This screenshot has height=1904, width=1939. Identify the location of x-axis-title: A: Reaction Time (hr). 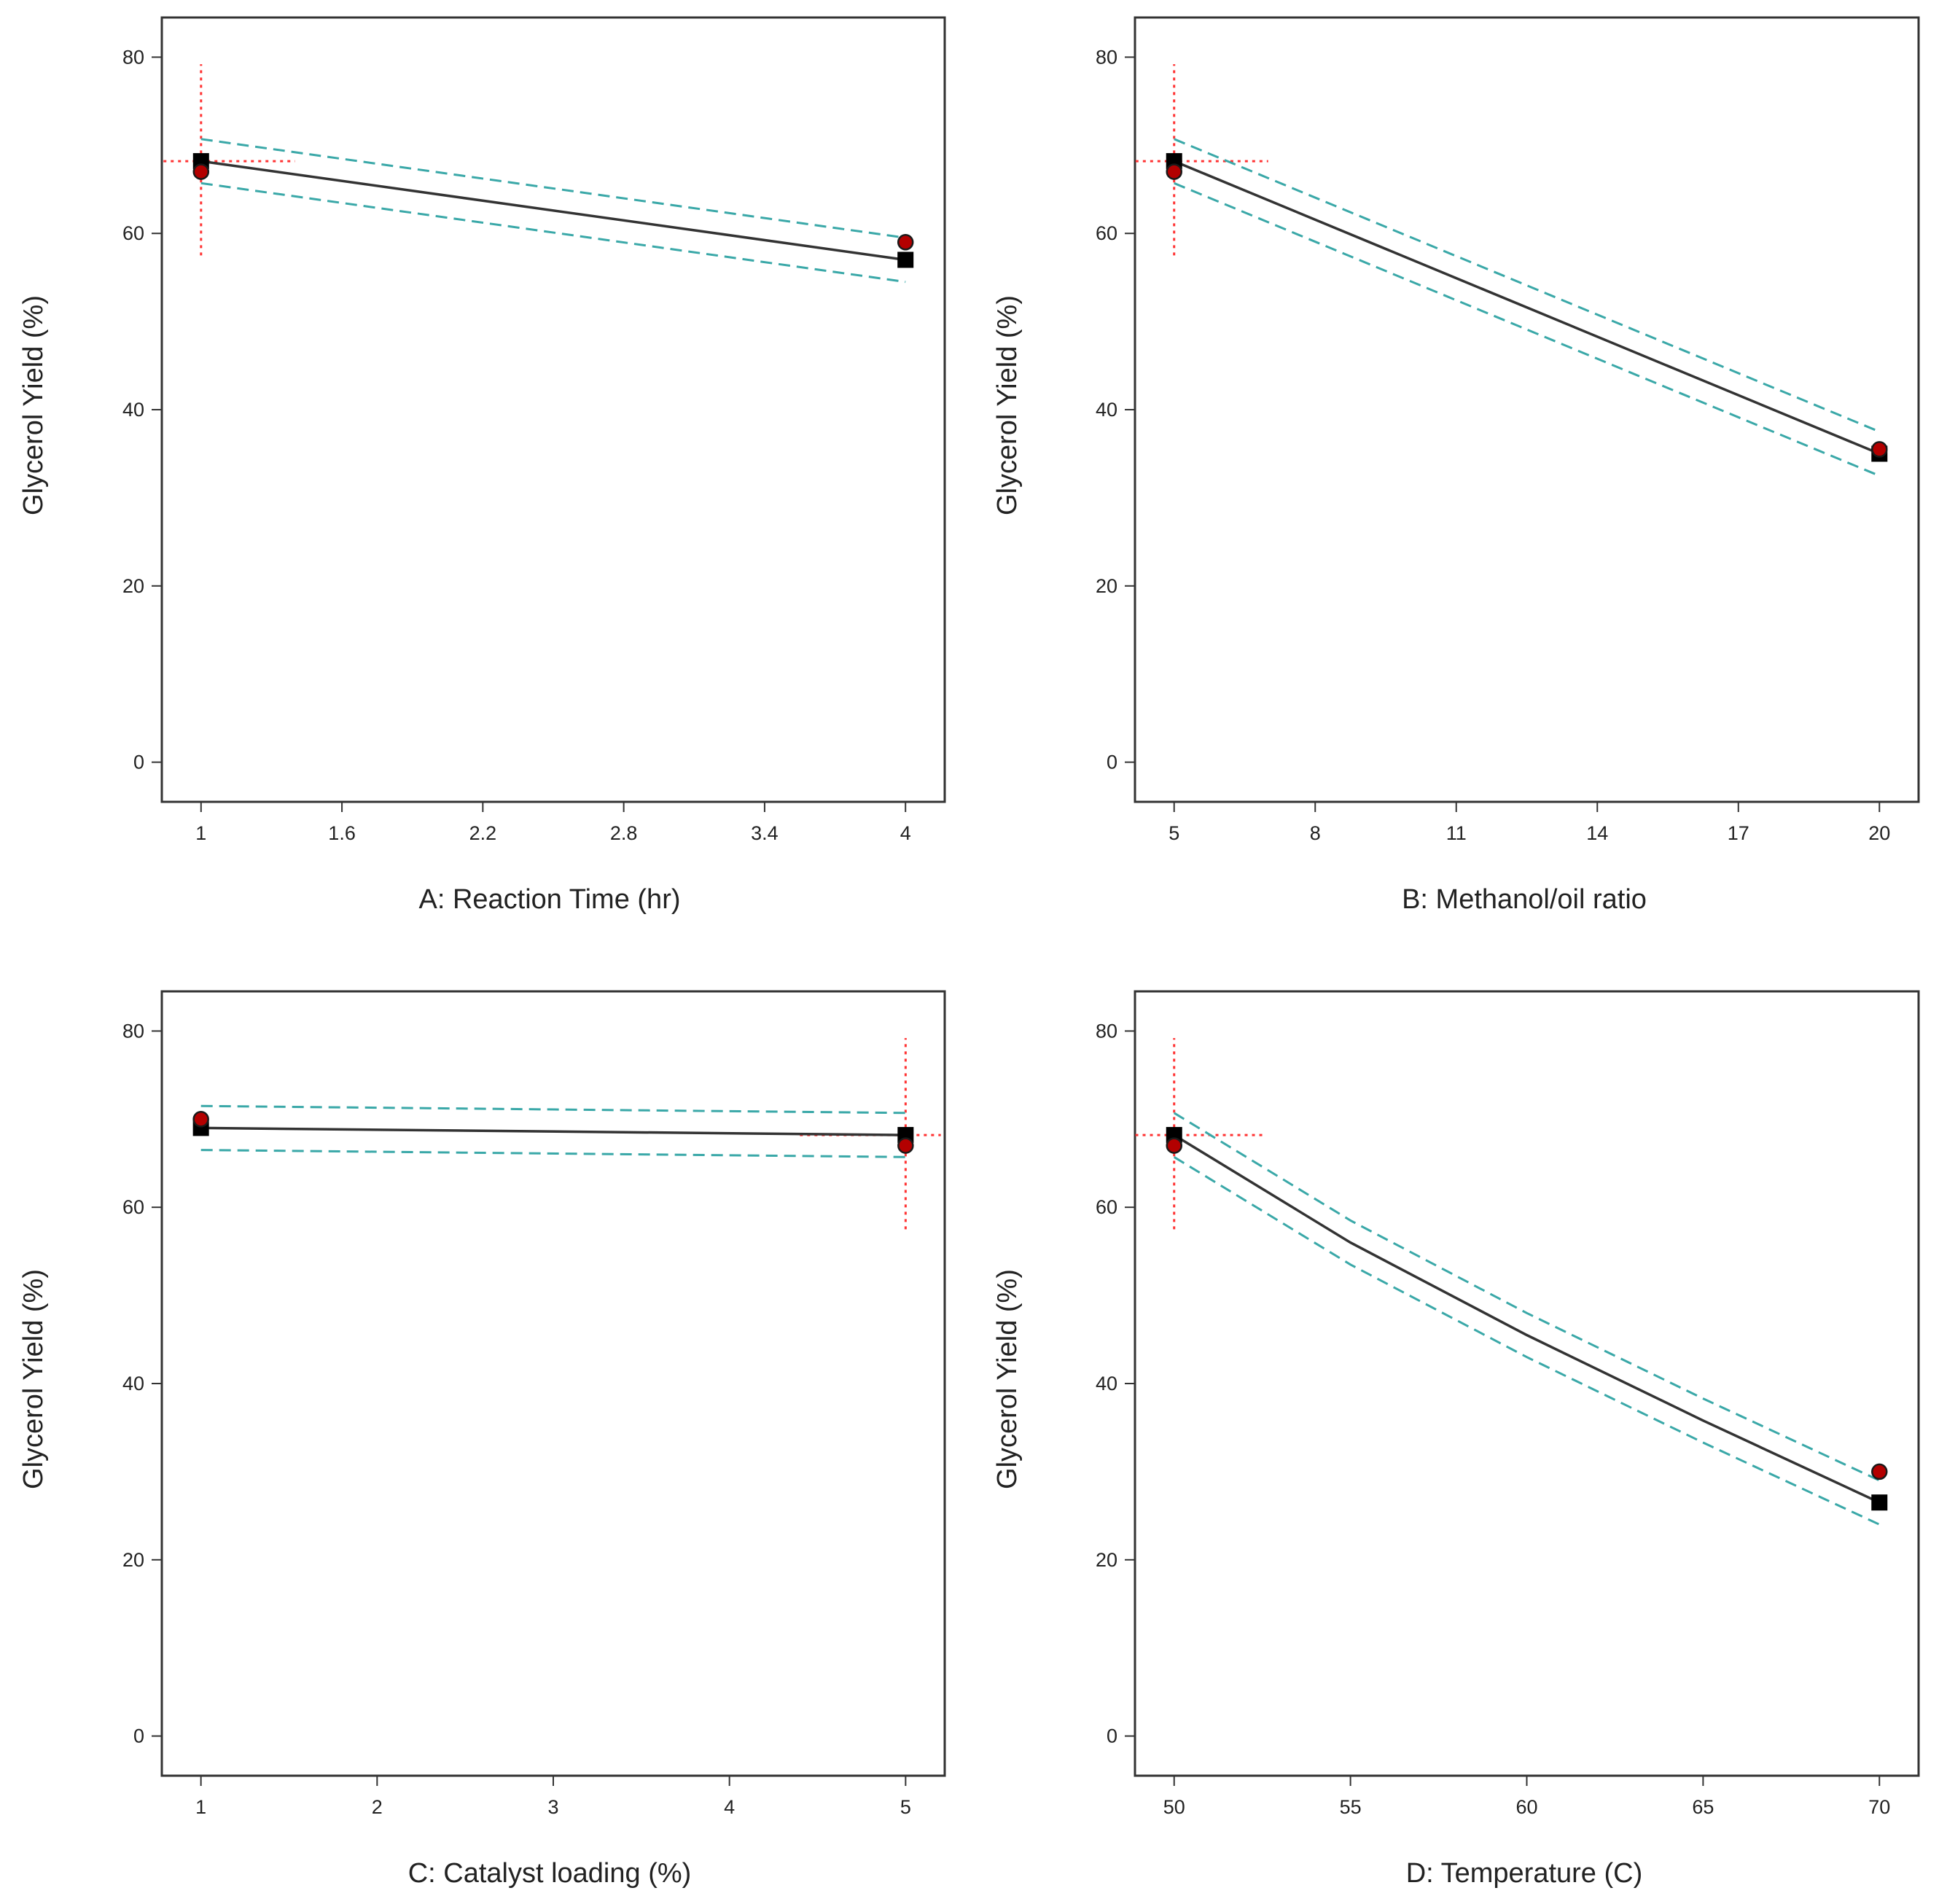
(550, 899).